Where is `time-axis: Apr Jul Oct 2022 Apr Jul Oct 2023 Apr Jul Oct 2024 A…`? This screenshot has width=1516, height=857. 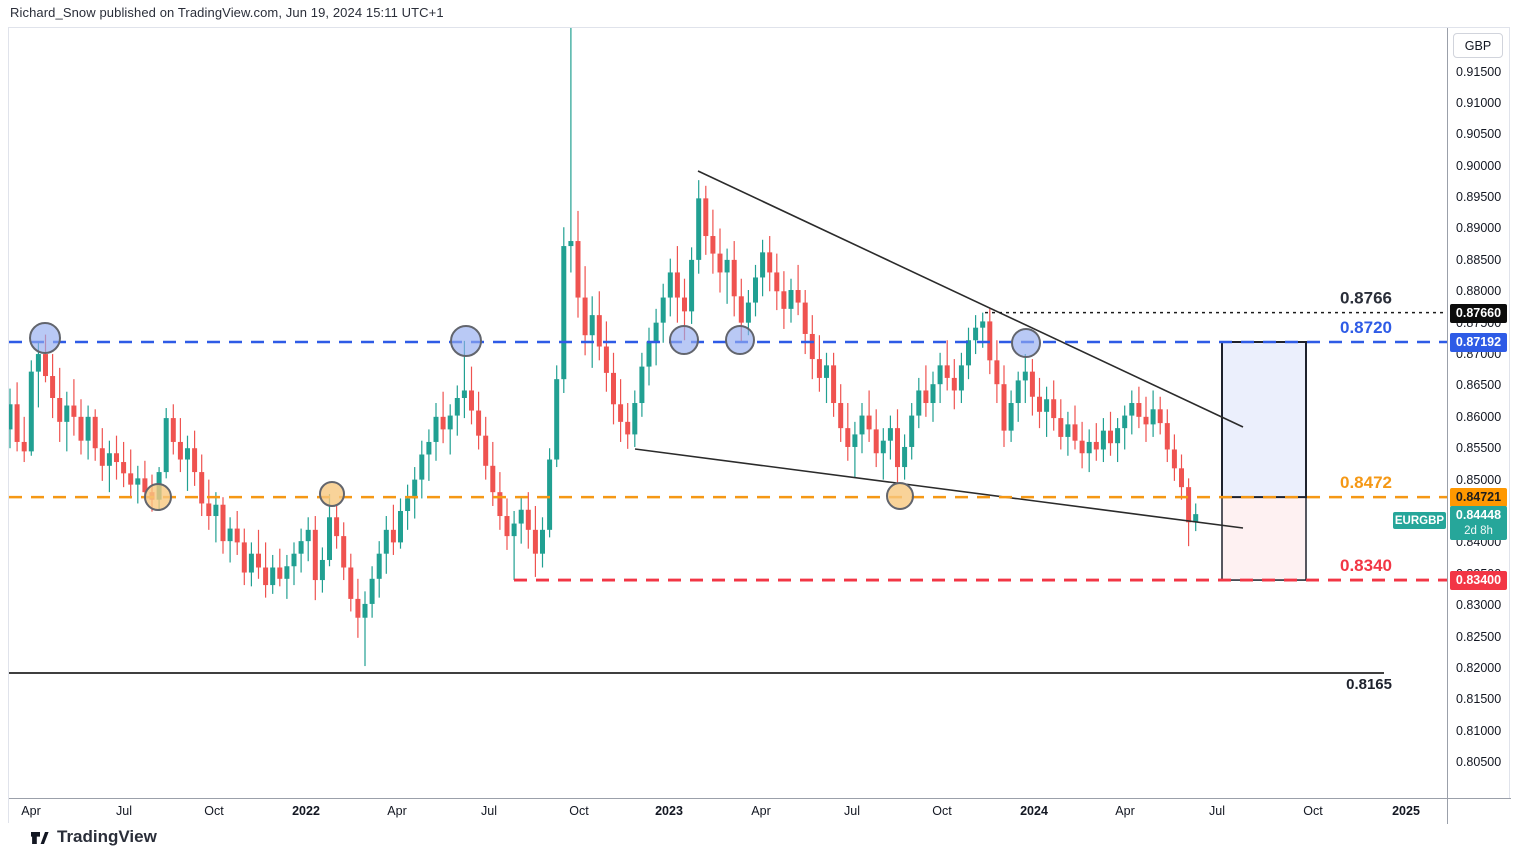 time-axis: Apr Jul Oct 2022 Apr Jul Oct 2023 Apr Jul Oct 2024 A… is located at coordinates (728, 811).